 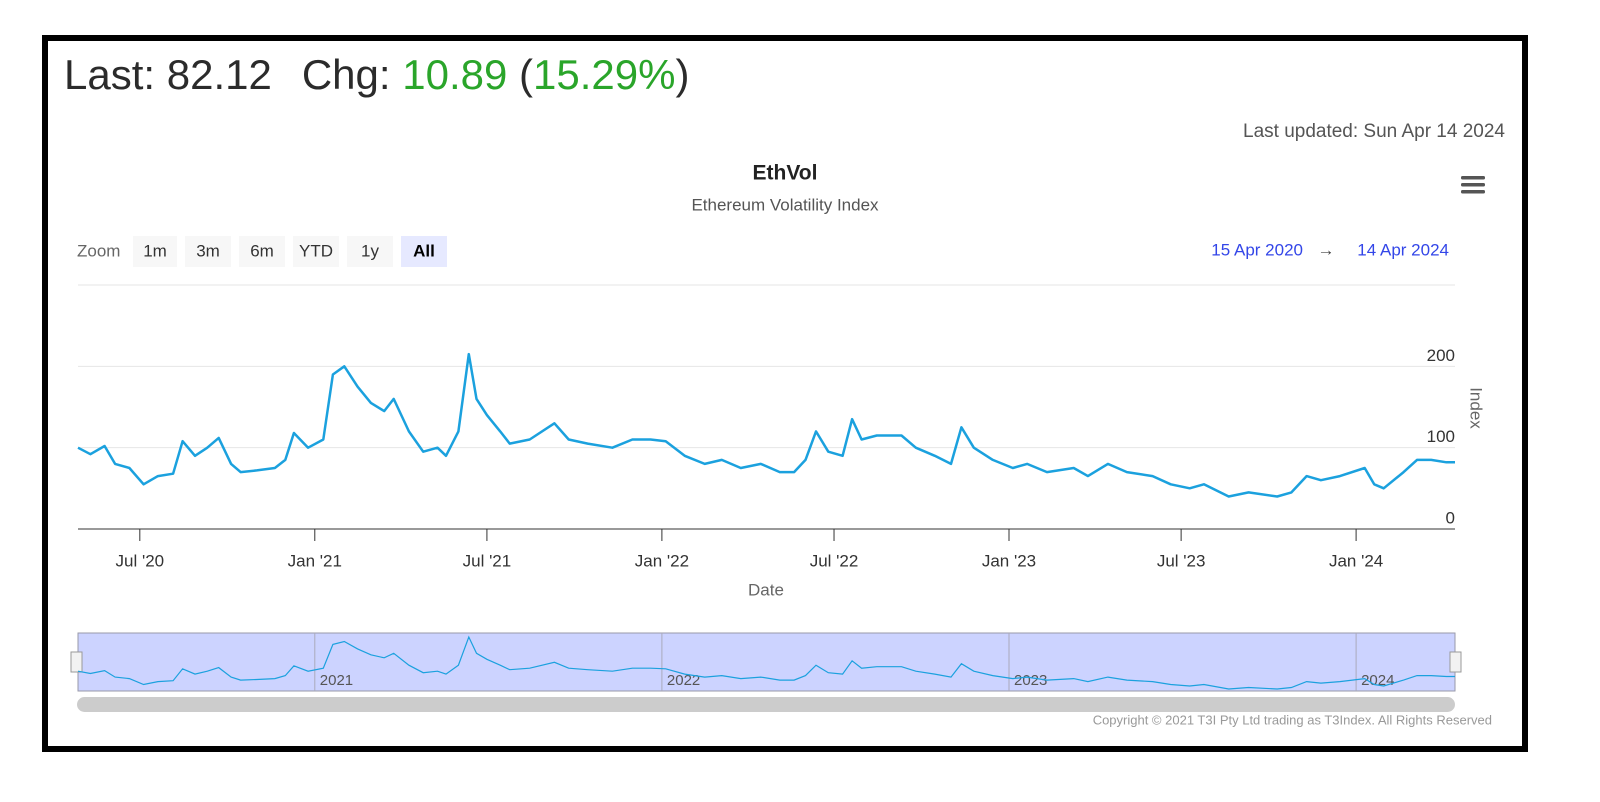 What do you see at coordinates (315, 560) in the screenshot?
I see `x-tick-label: Jan '21` at bounding box center [315, 560].